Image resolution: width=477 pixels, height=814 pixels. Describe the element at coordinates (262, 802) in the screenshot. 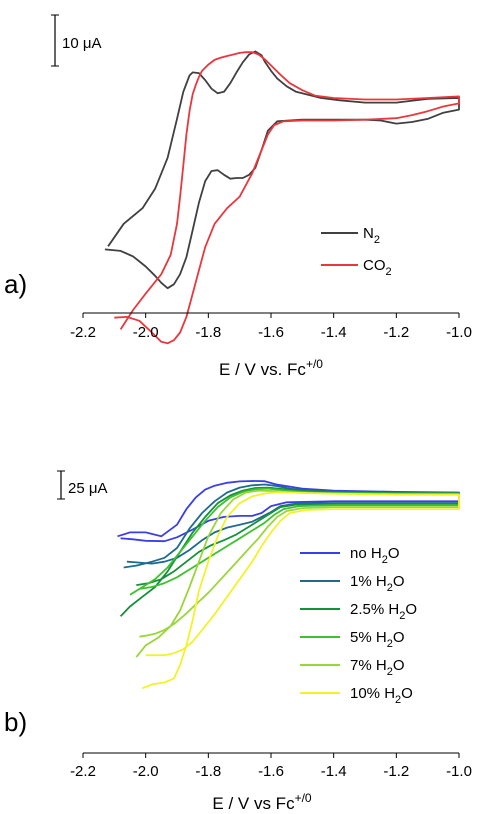

I see `panel-b-x-axis-label: E / V vs Fc+/0` at that location.